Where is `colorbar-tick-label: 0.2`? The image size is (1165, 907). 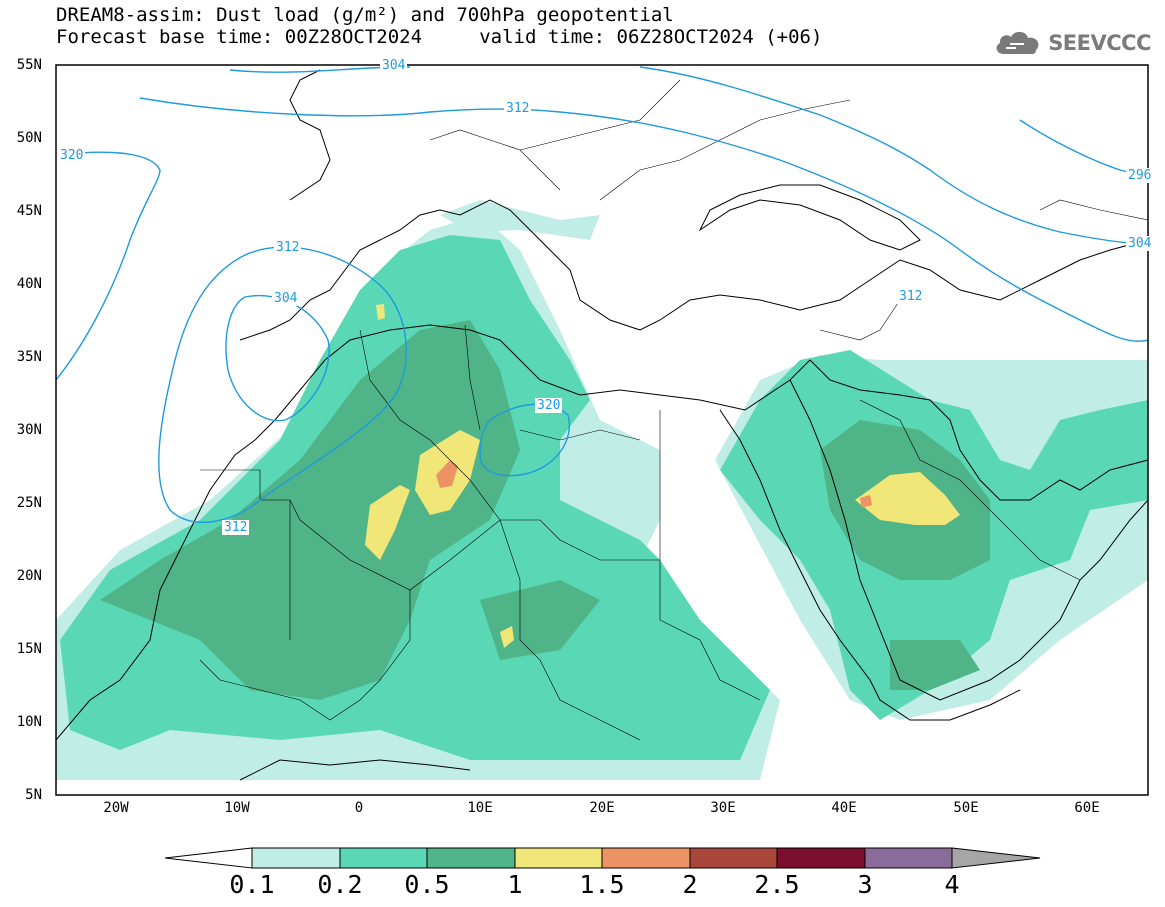 colorbar-tick-label: 0.2 is located at coordinates (340, 884).